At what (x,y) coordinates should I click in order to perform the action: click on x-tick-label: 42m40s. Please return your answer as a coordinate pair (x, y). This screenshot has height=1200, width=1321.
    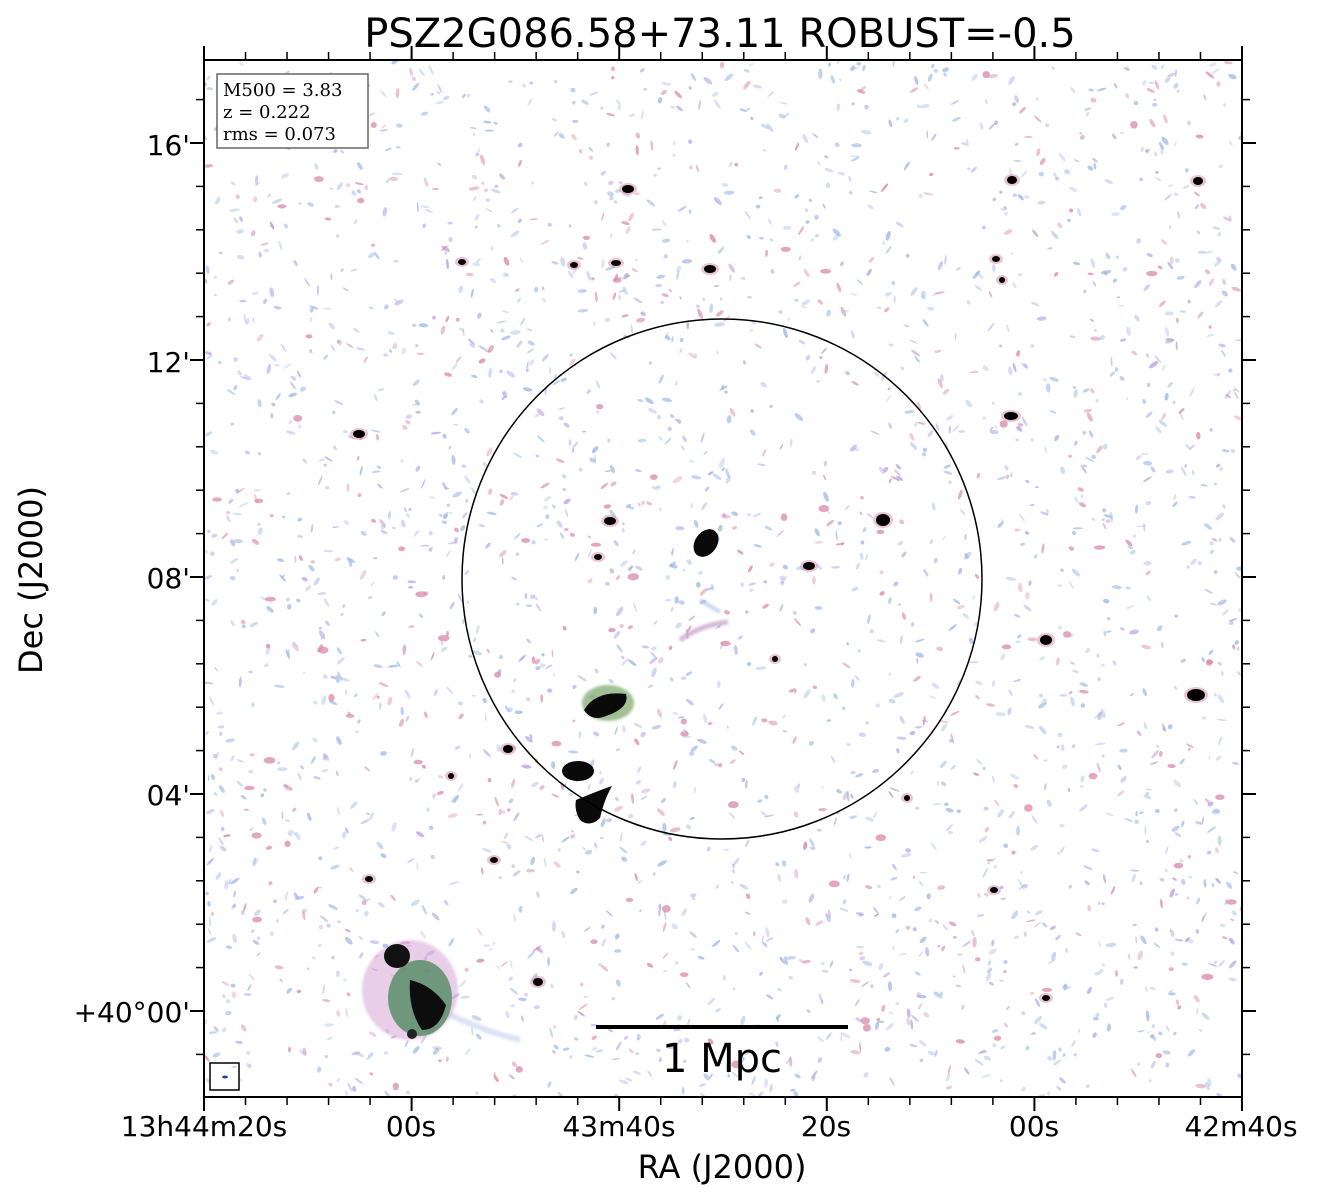
    Looking at the image, I should click on (1240, 1126).